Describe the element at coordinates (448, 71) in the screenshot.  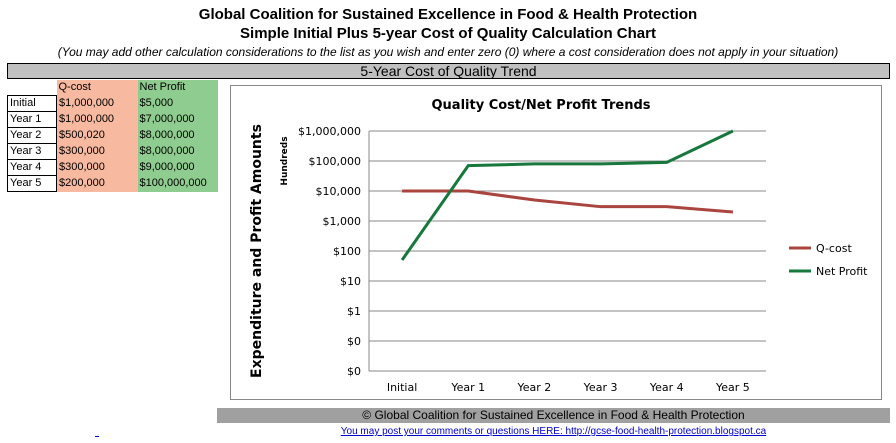
I see `section-title: 5-Year Cost of Quality Trend` at that location.